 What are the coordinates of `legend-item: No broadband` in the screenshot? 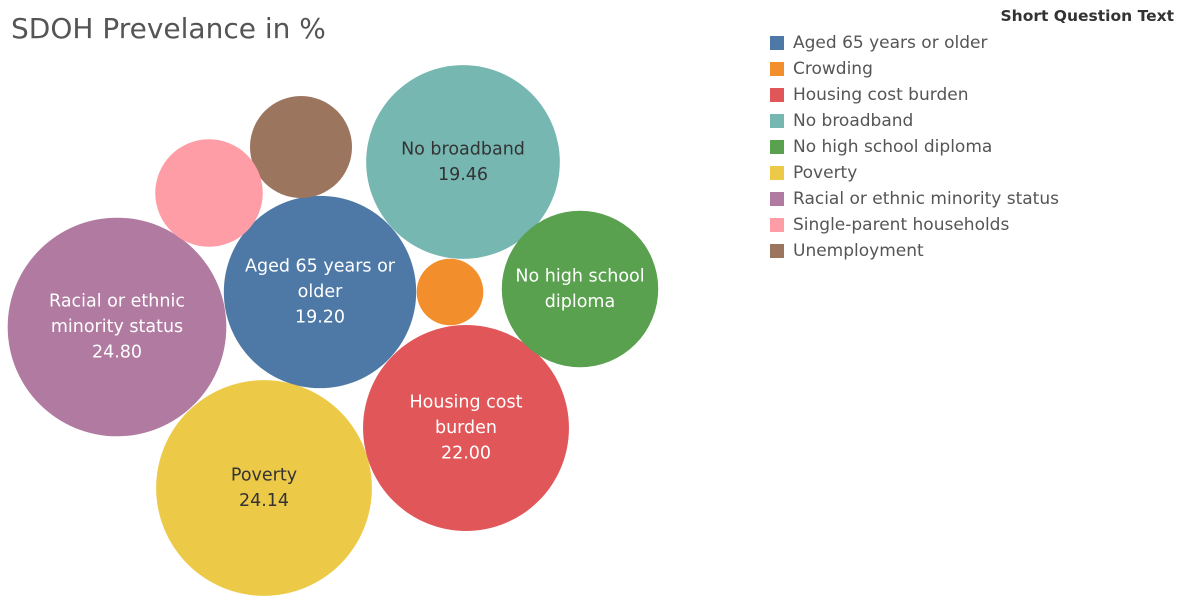 It's located at (914, 121).